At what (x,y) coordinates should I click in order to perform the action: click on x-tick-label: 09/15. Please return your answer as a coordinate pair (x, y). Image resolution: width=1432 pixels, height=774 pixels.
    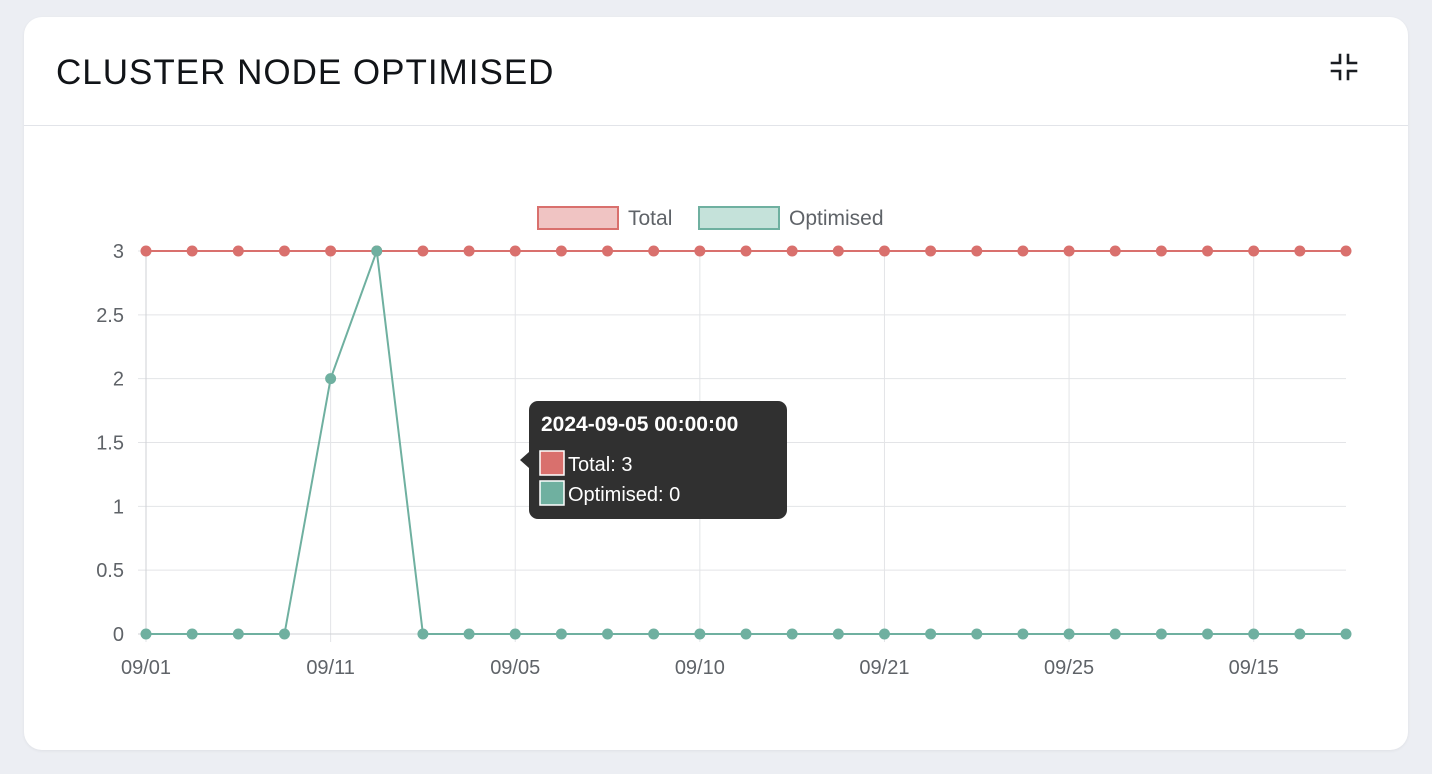
    Looking at the image, I should click on (1254, 668).